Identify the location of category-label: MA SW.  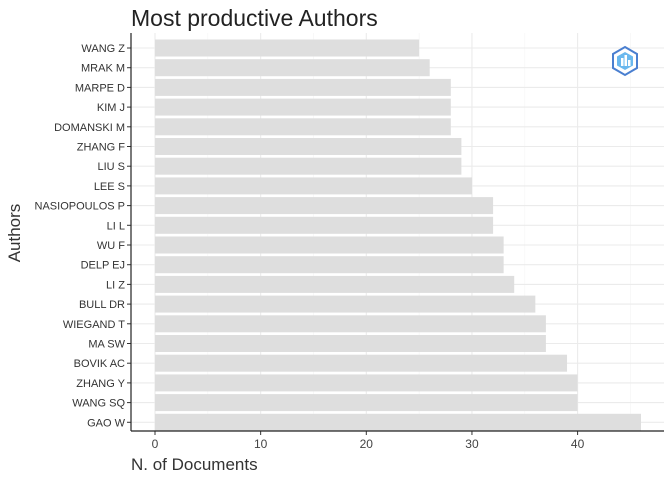
(106, 345).